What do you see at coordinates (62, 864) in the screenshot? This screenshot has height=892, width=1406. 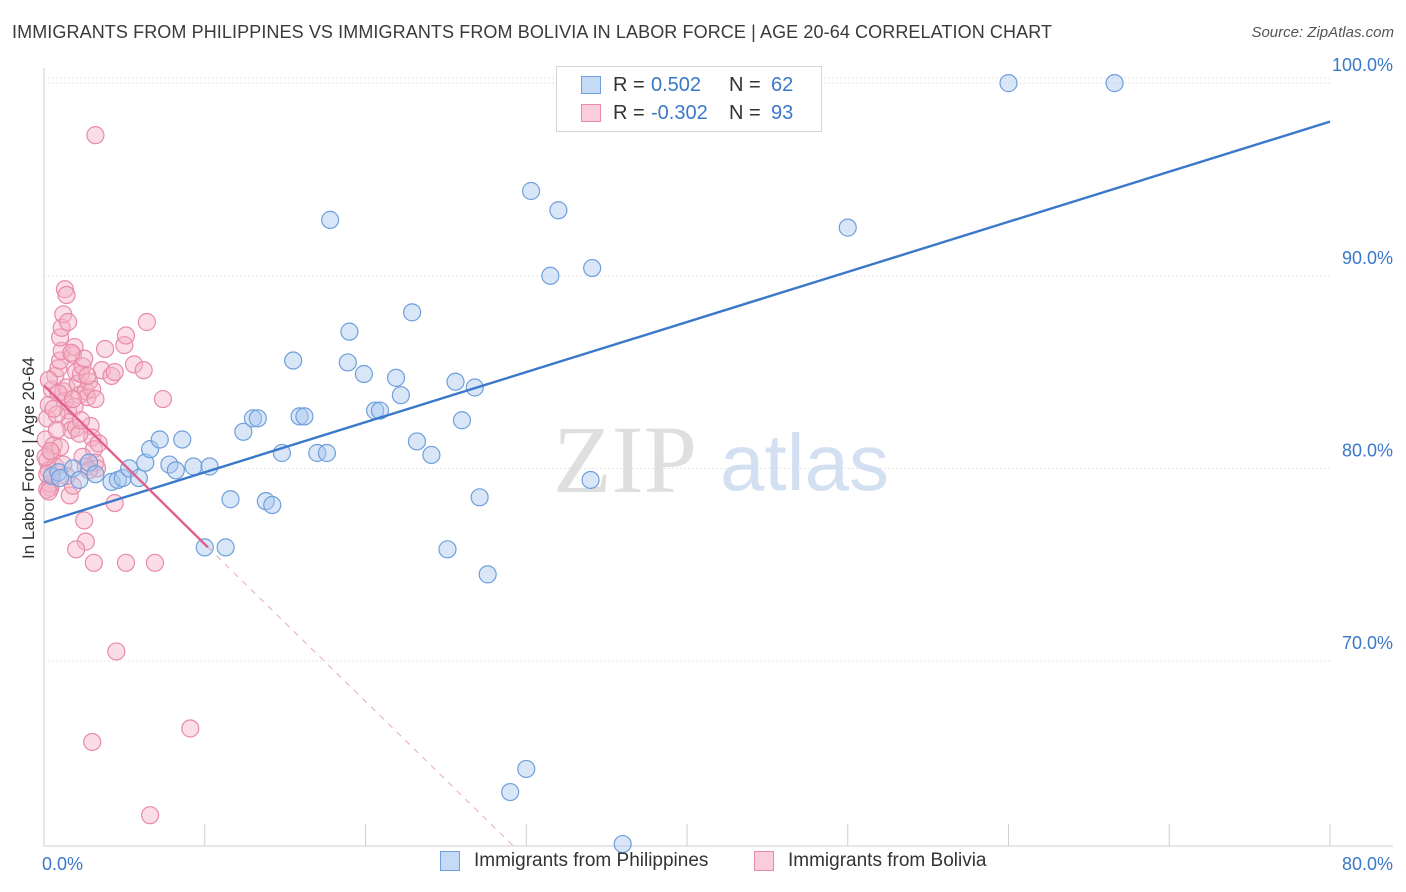 I see `x-tick-label-min: 0.0%` at bounding box center [62, 864].